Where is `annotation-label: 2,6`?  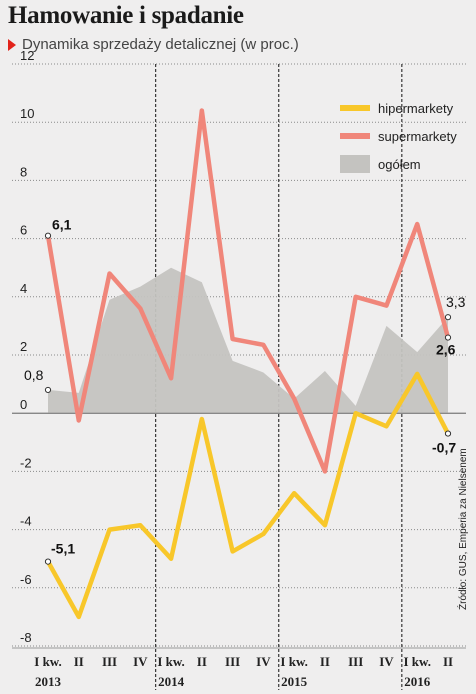
annotation-label: 2,6 is located at coordinates (446, 350).